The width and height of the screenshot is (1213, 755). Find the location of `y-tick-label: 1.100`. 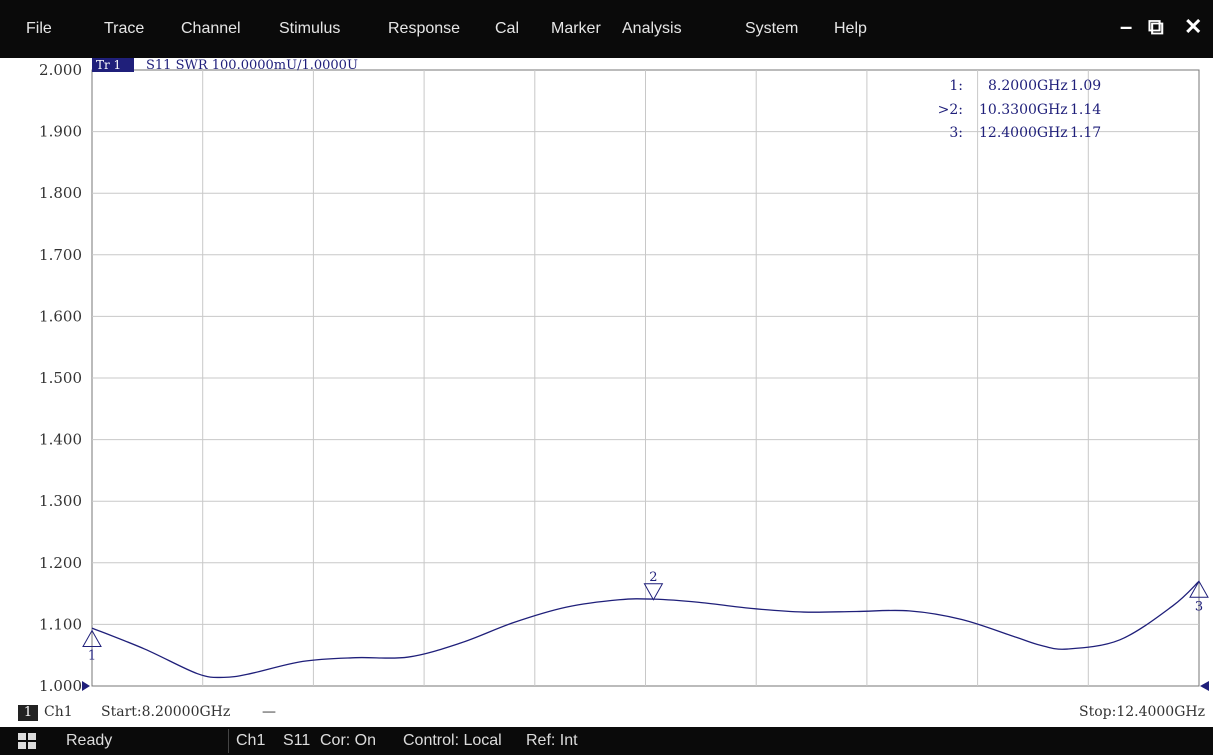

y-tick-label: 1.100 is located at coordinates (60, 624).